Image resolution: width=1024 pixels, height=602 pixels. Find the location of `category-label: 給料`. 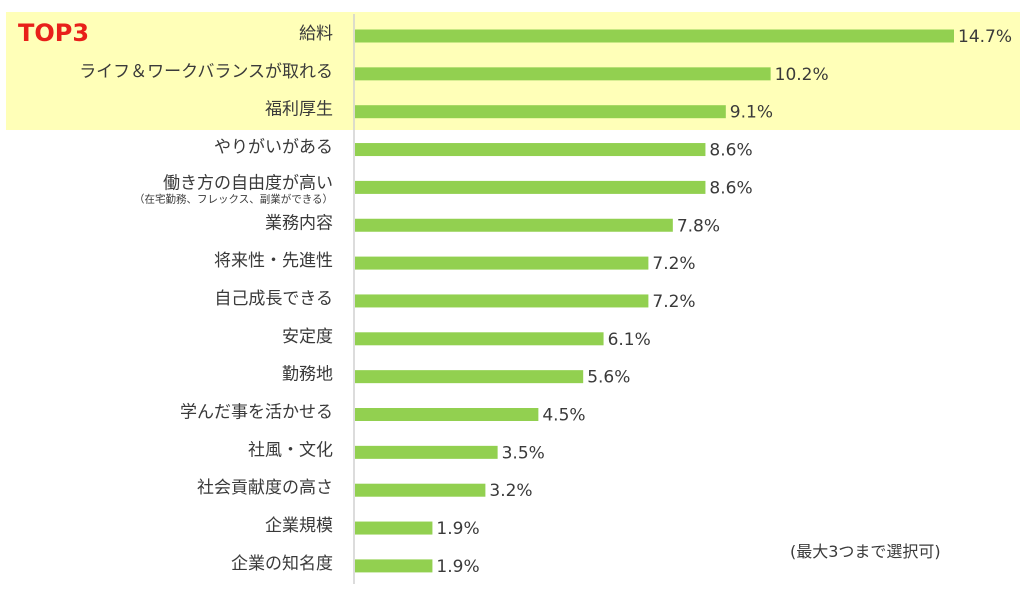

category-label: 給料 is located at coordinates (316, 34).